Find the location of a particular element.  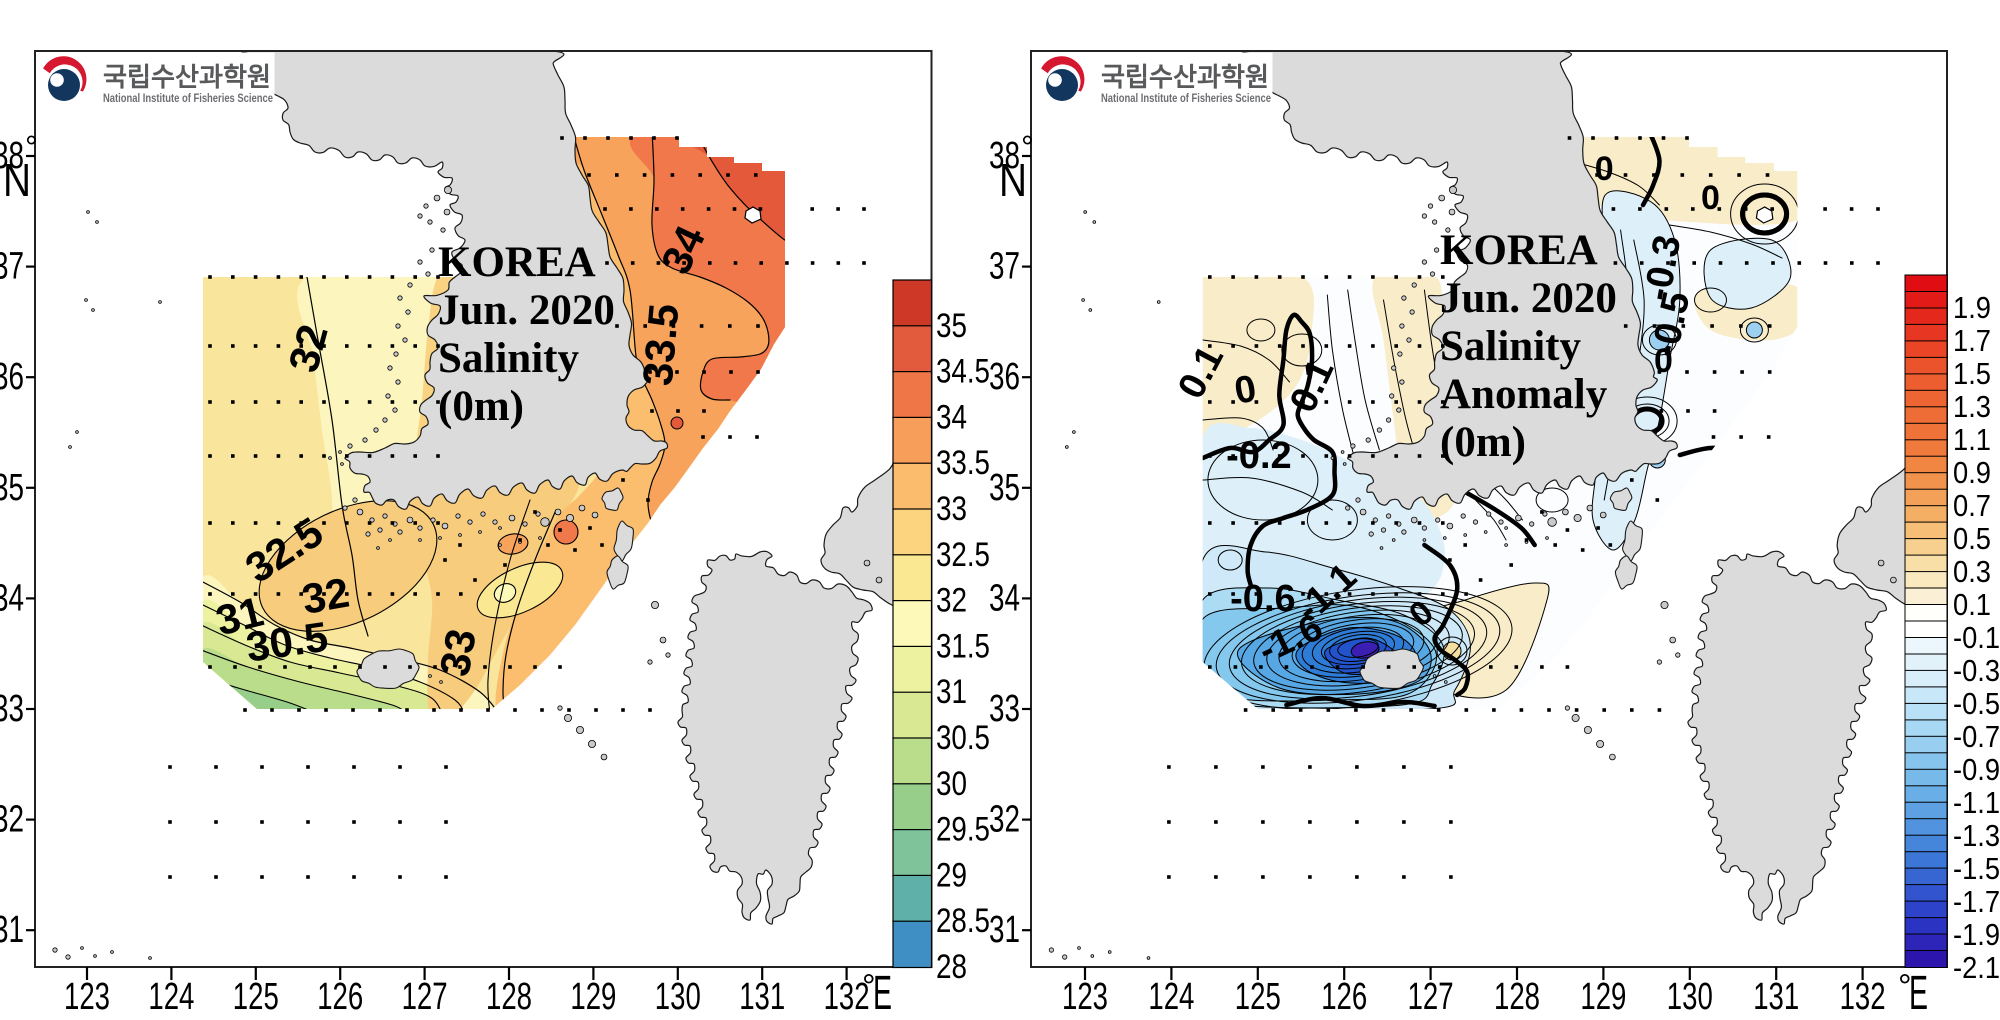

svg-text: -0.1 is located at coordinates (1976, 637).